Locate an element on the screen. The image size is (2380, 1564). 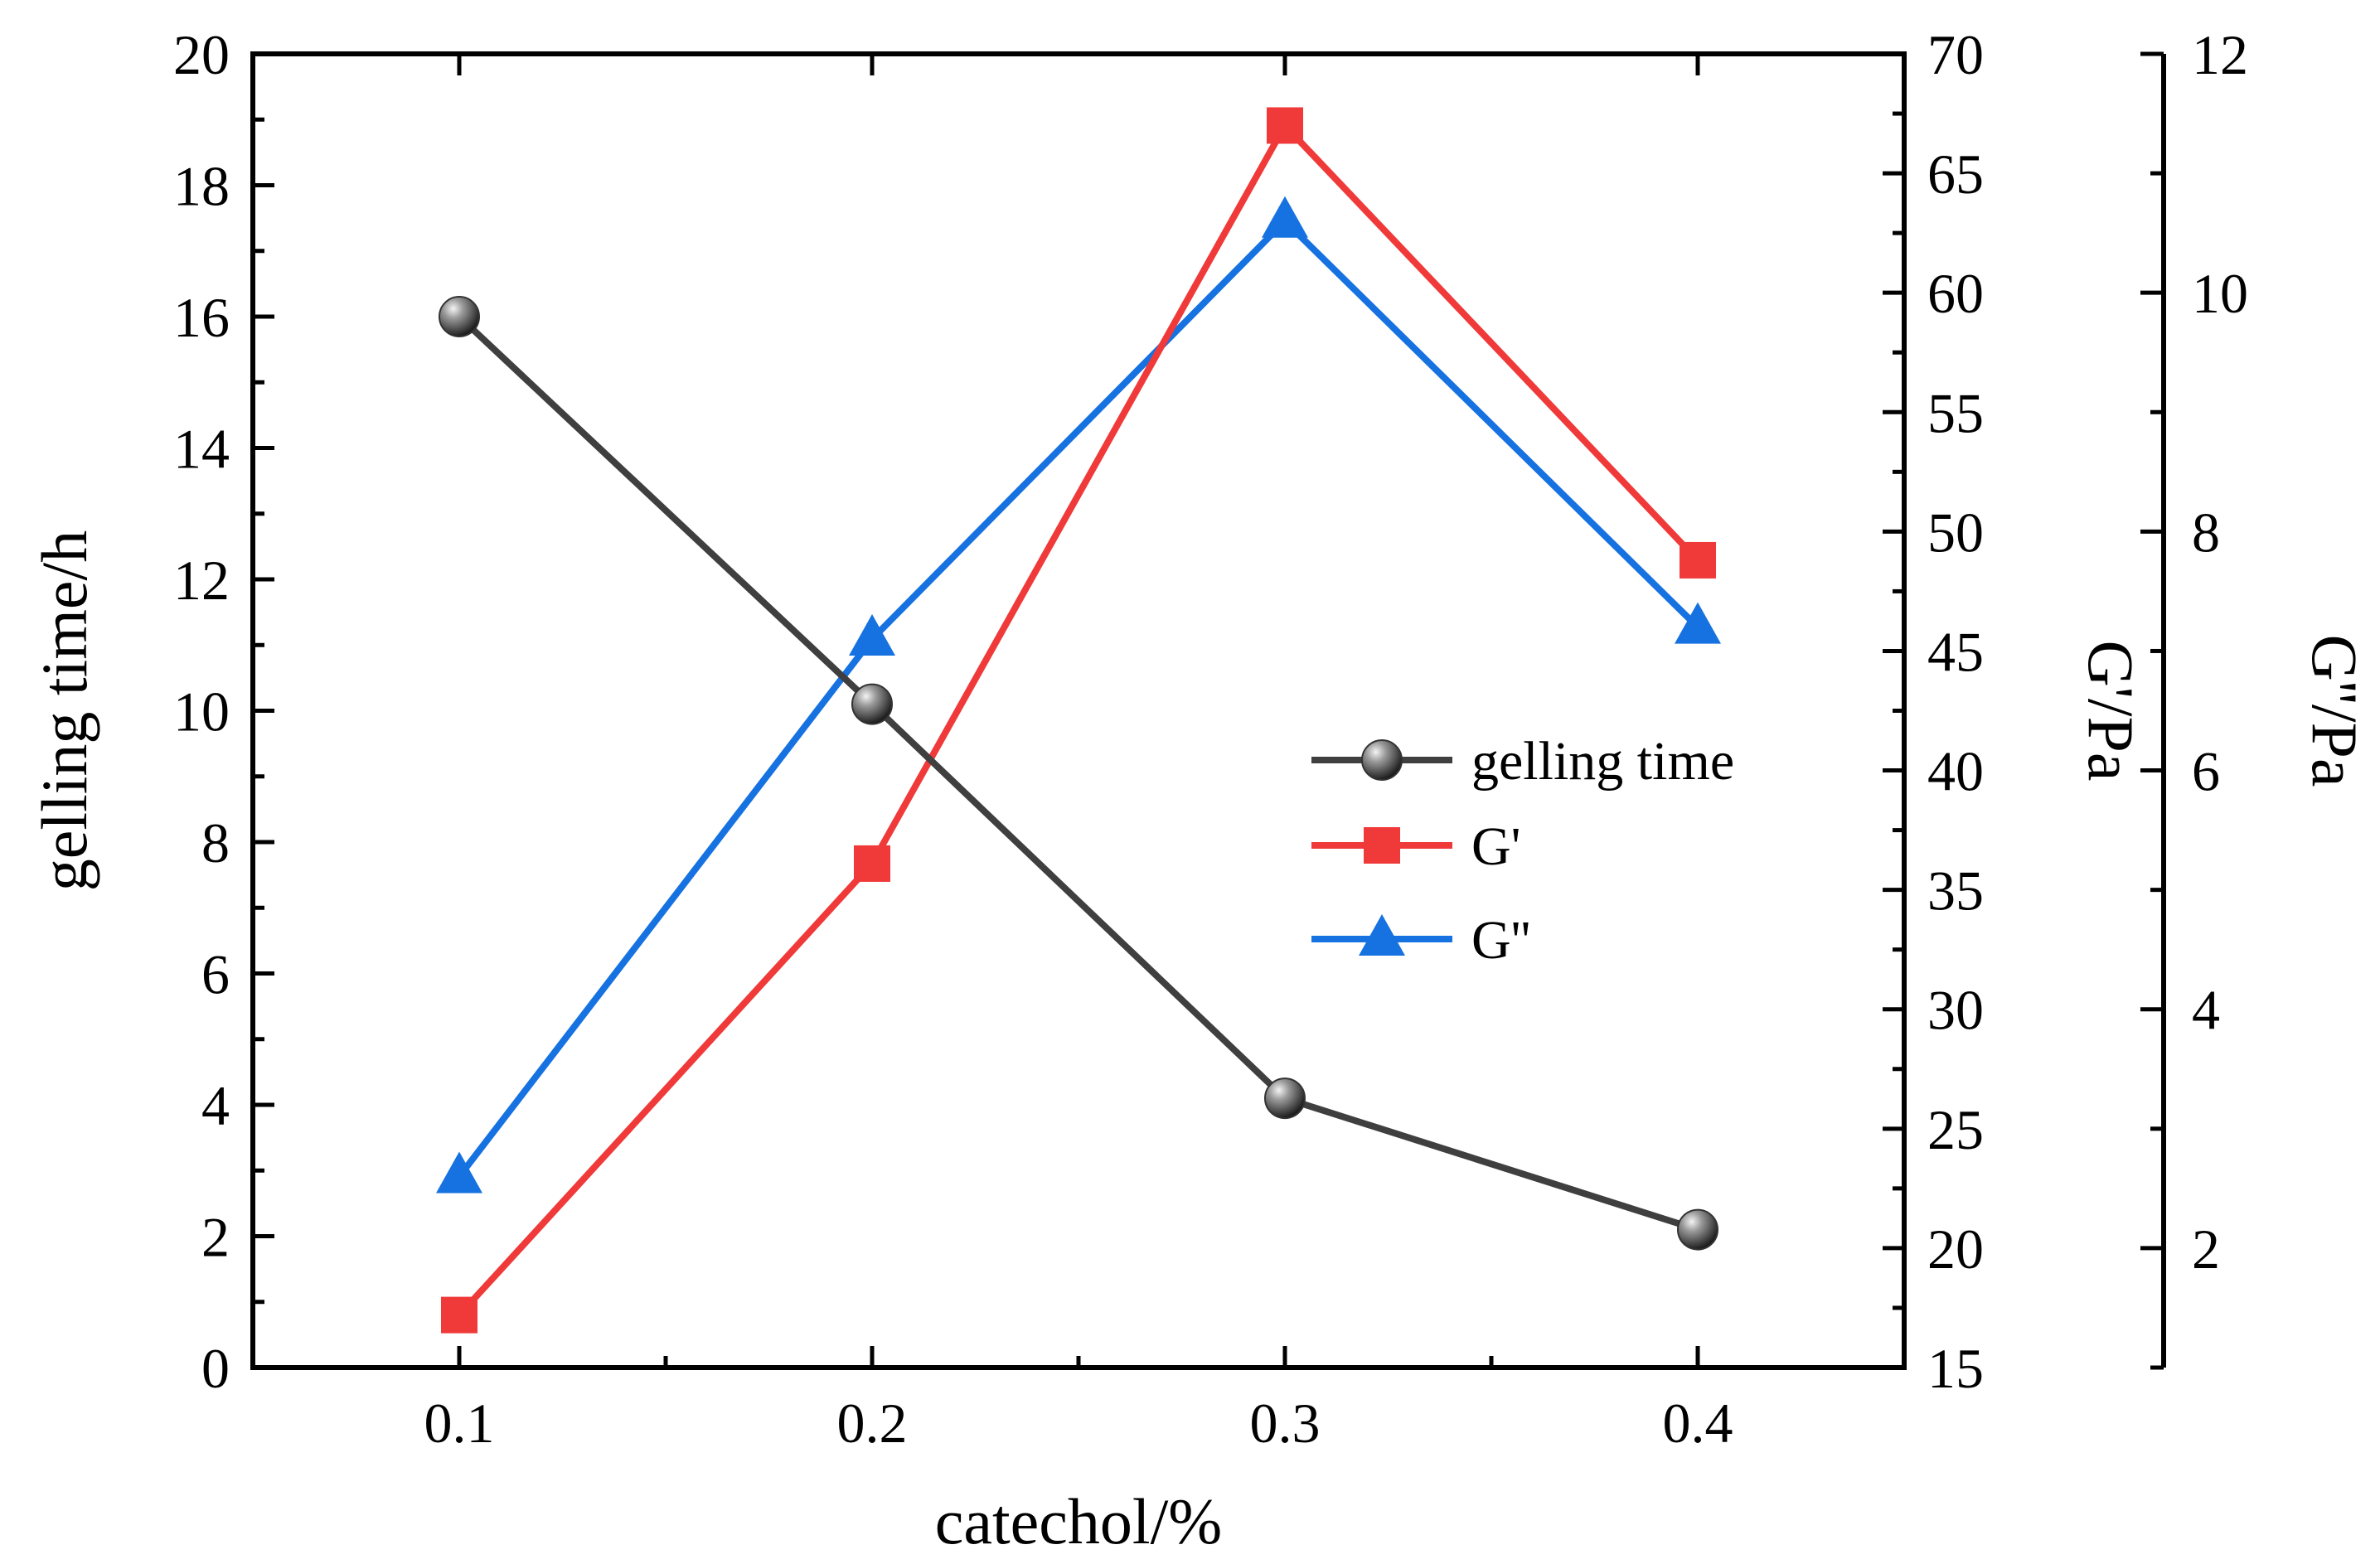
right2-axis-title: G''/Pa is located at coordinates (2335, 710).